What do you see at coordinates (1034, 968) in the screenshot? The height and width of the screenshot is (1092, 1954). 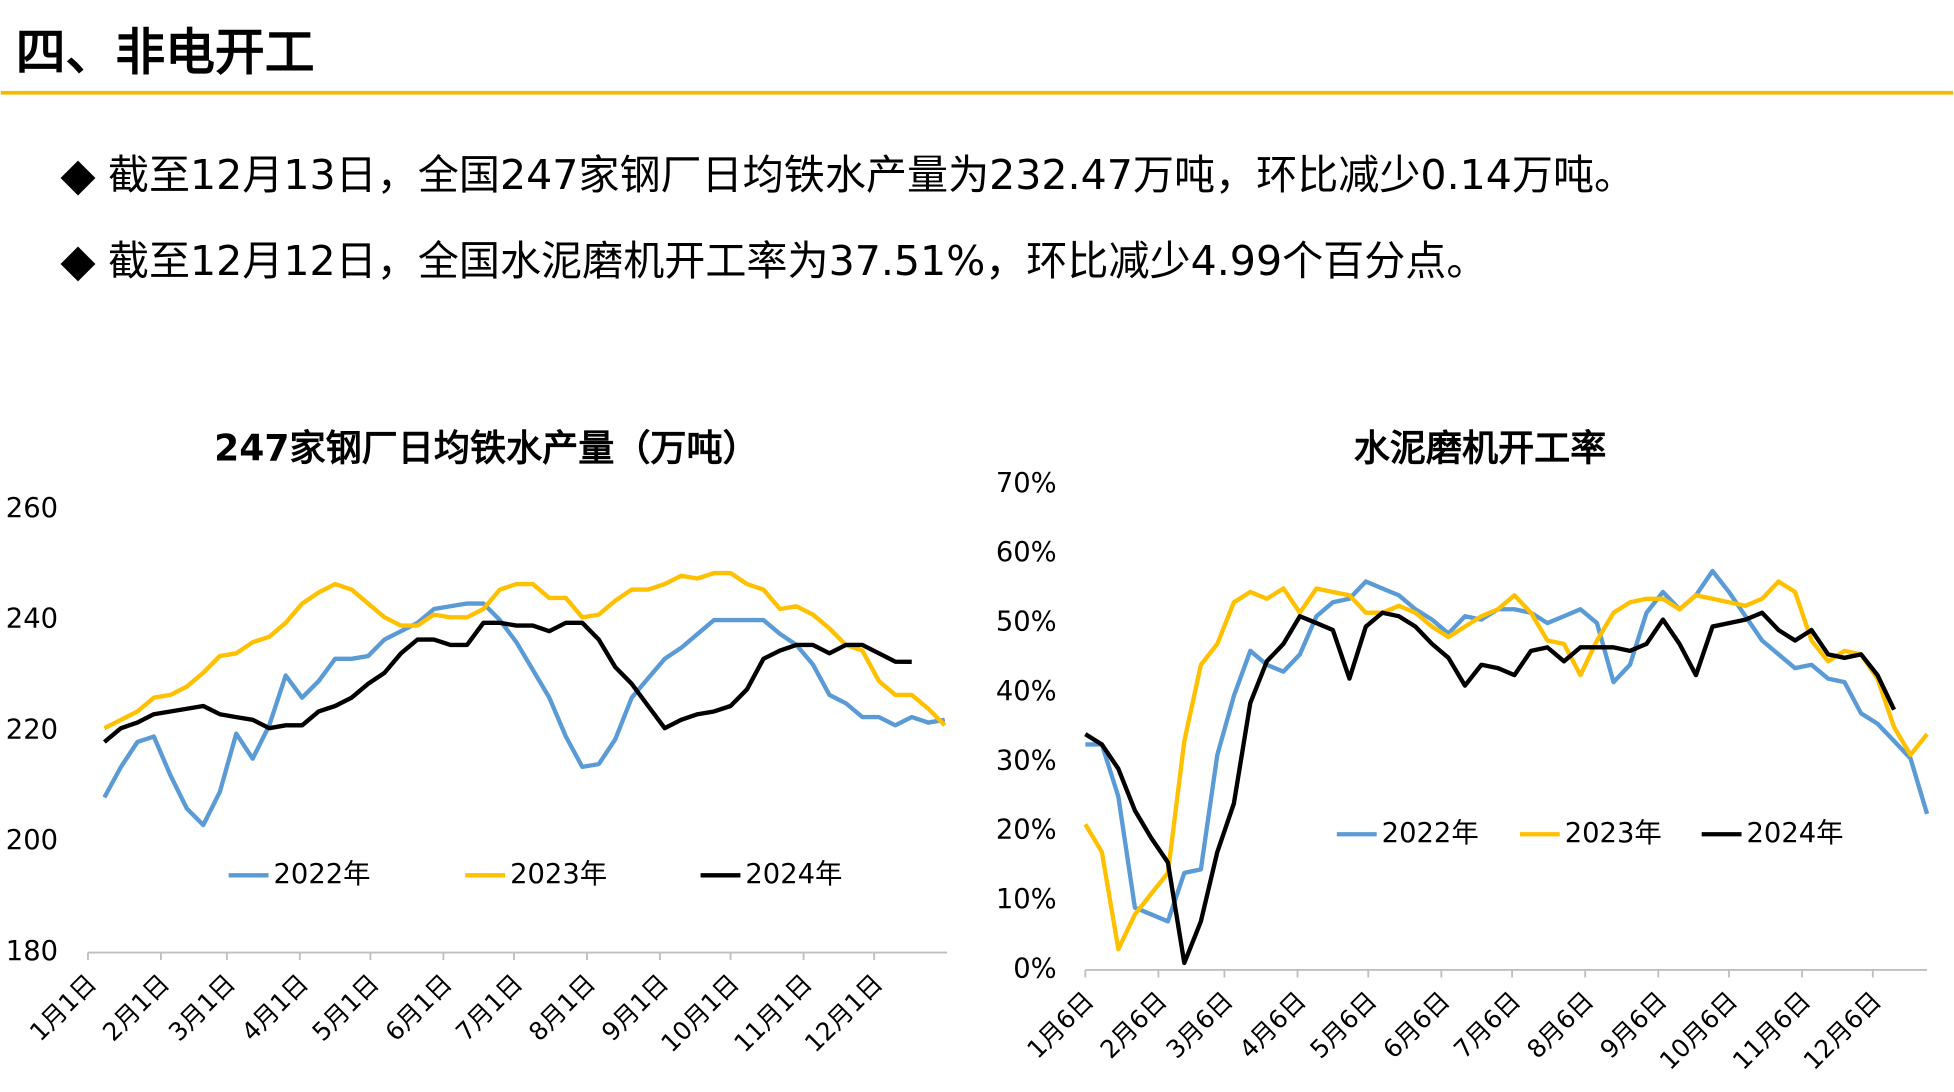 I see `y-tick-label: 0%` at bounding box center [1034, 968].